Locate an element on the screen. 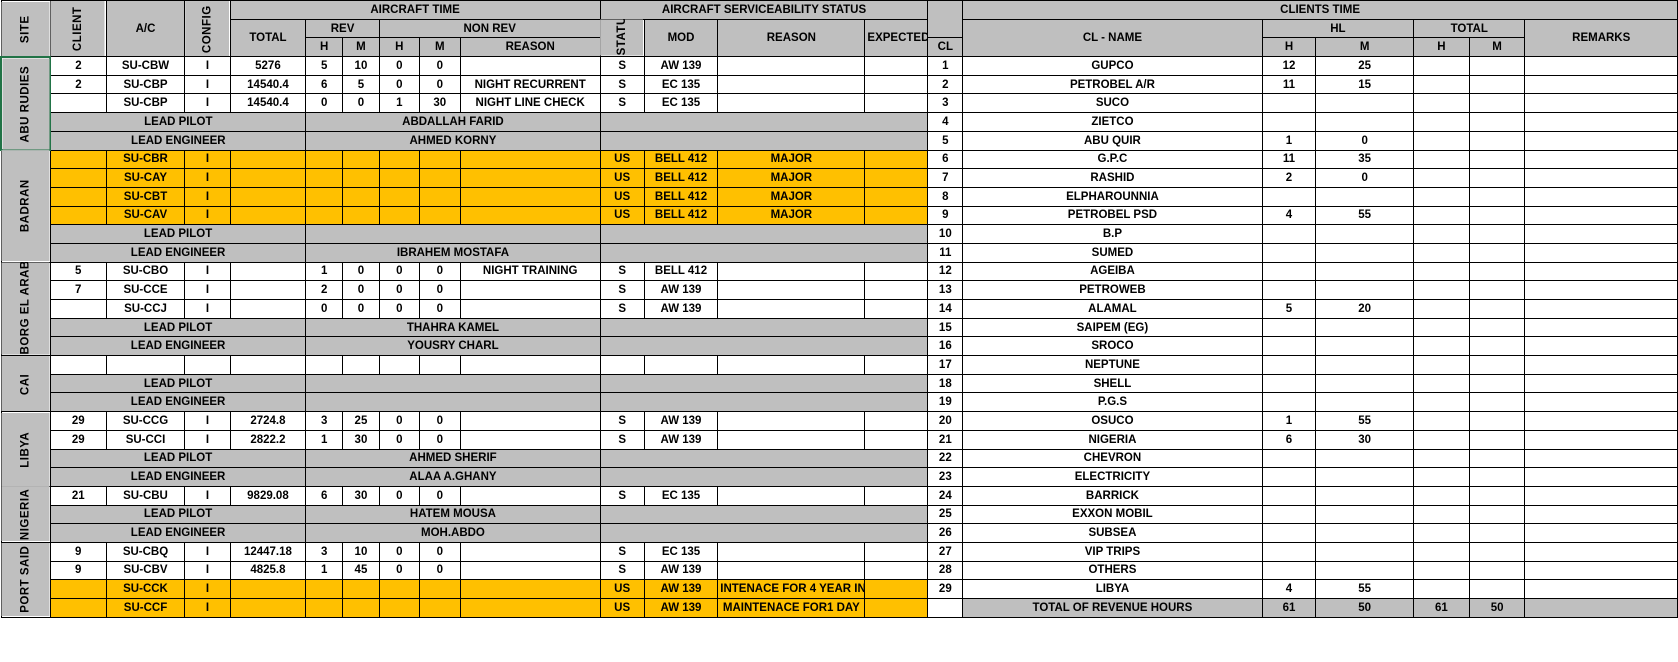 The image size is (1678, 662). cell-rev-h: 3 is located at coordinates (324, 421).